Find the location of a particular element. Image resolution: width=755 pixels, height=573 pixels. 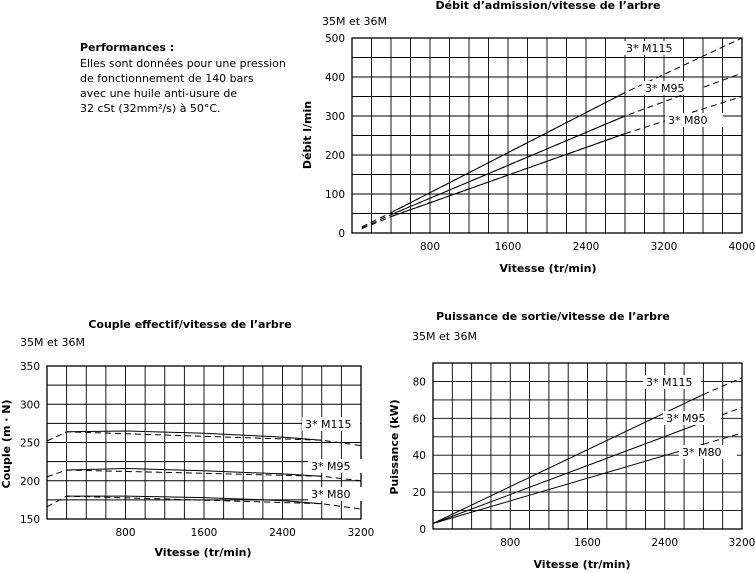

y-axis-label: Couple (m · N) is located at coordinates (6, 444).